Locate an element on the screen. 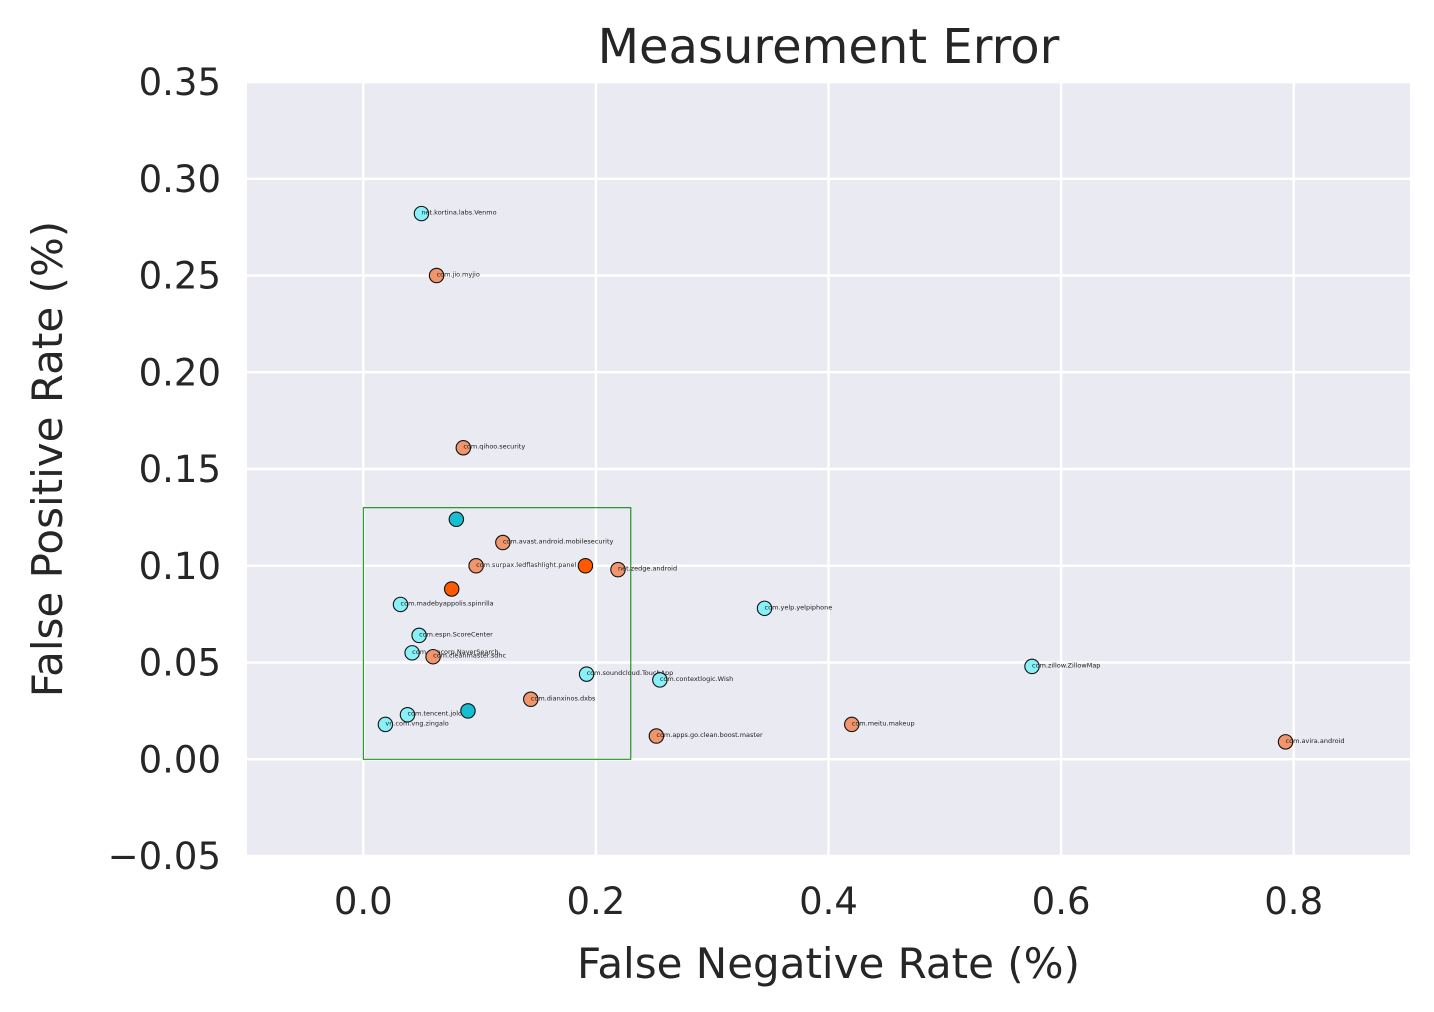 Image resolution: width=1434 pixels, height=1012 pixels. point-label: com.yelp.yelpiphone is located at coordinates (799, 607).